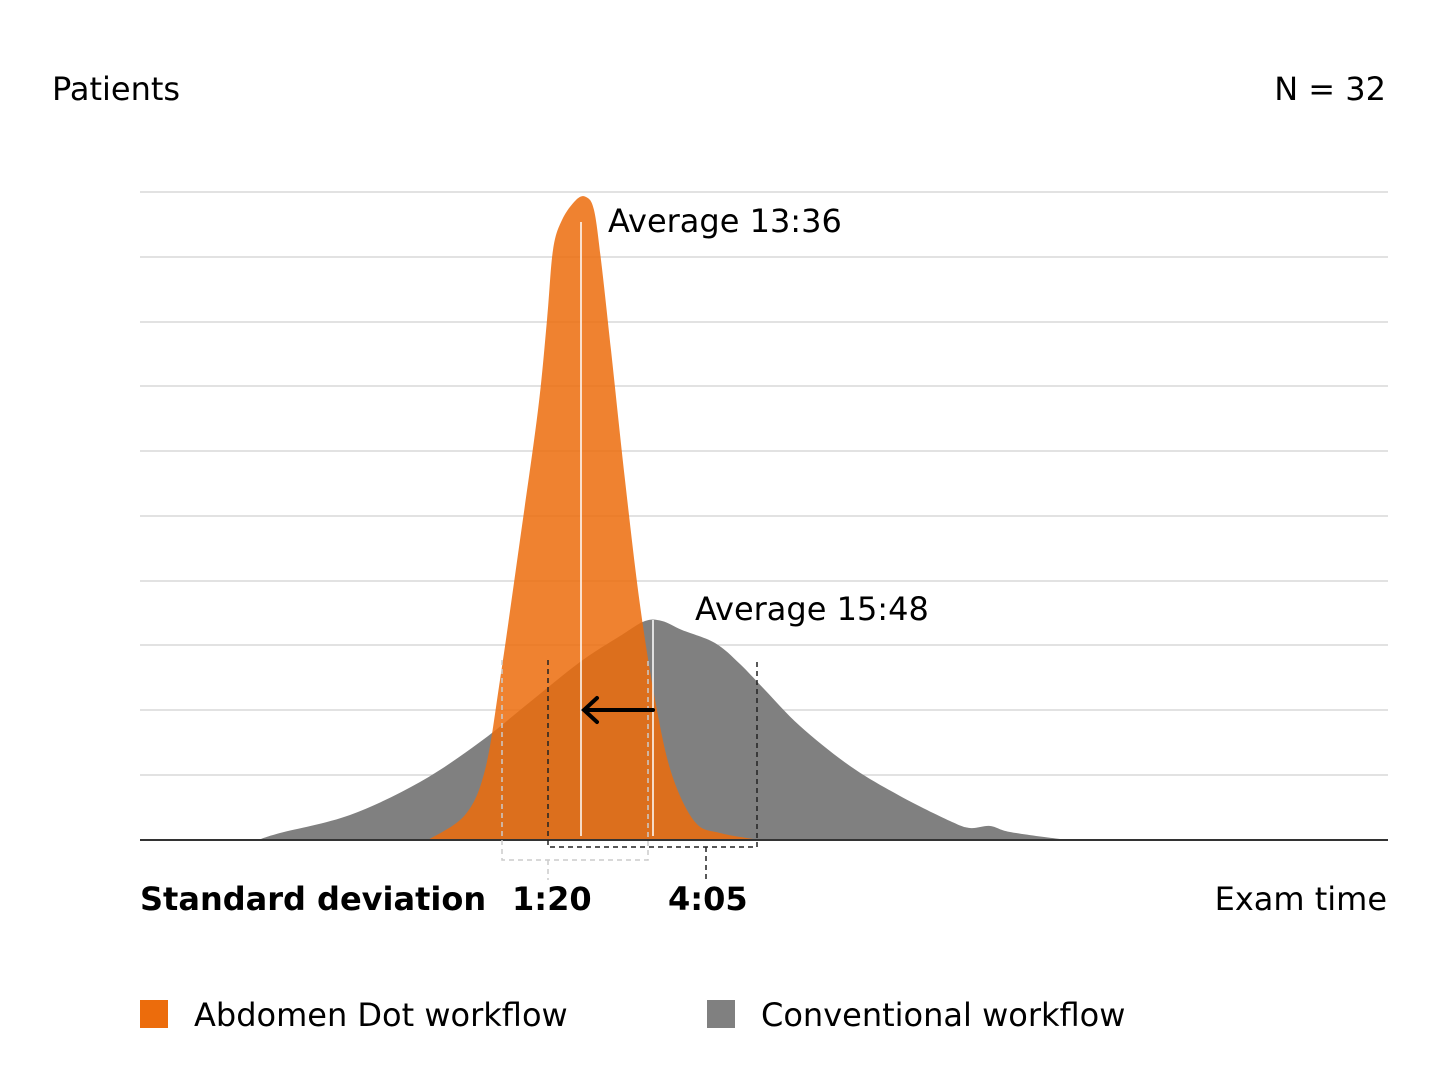 The height and width of the screenshot is (1080, 1440). Describe the element at coordinates (313, 899) in the screenshot. I see `std-label: Standard deviation` at that location.